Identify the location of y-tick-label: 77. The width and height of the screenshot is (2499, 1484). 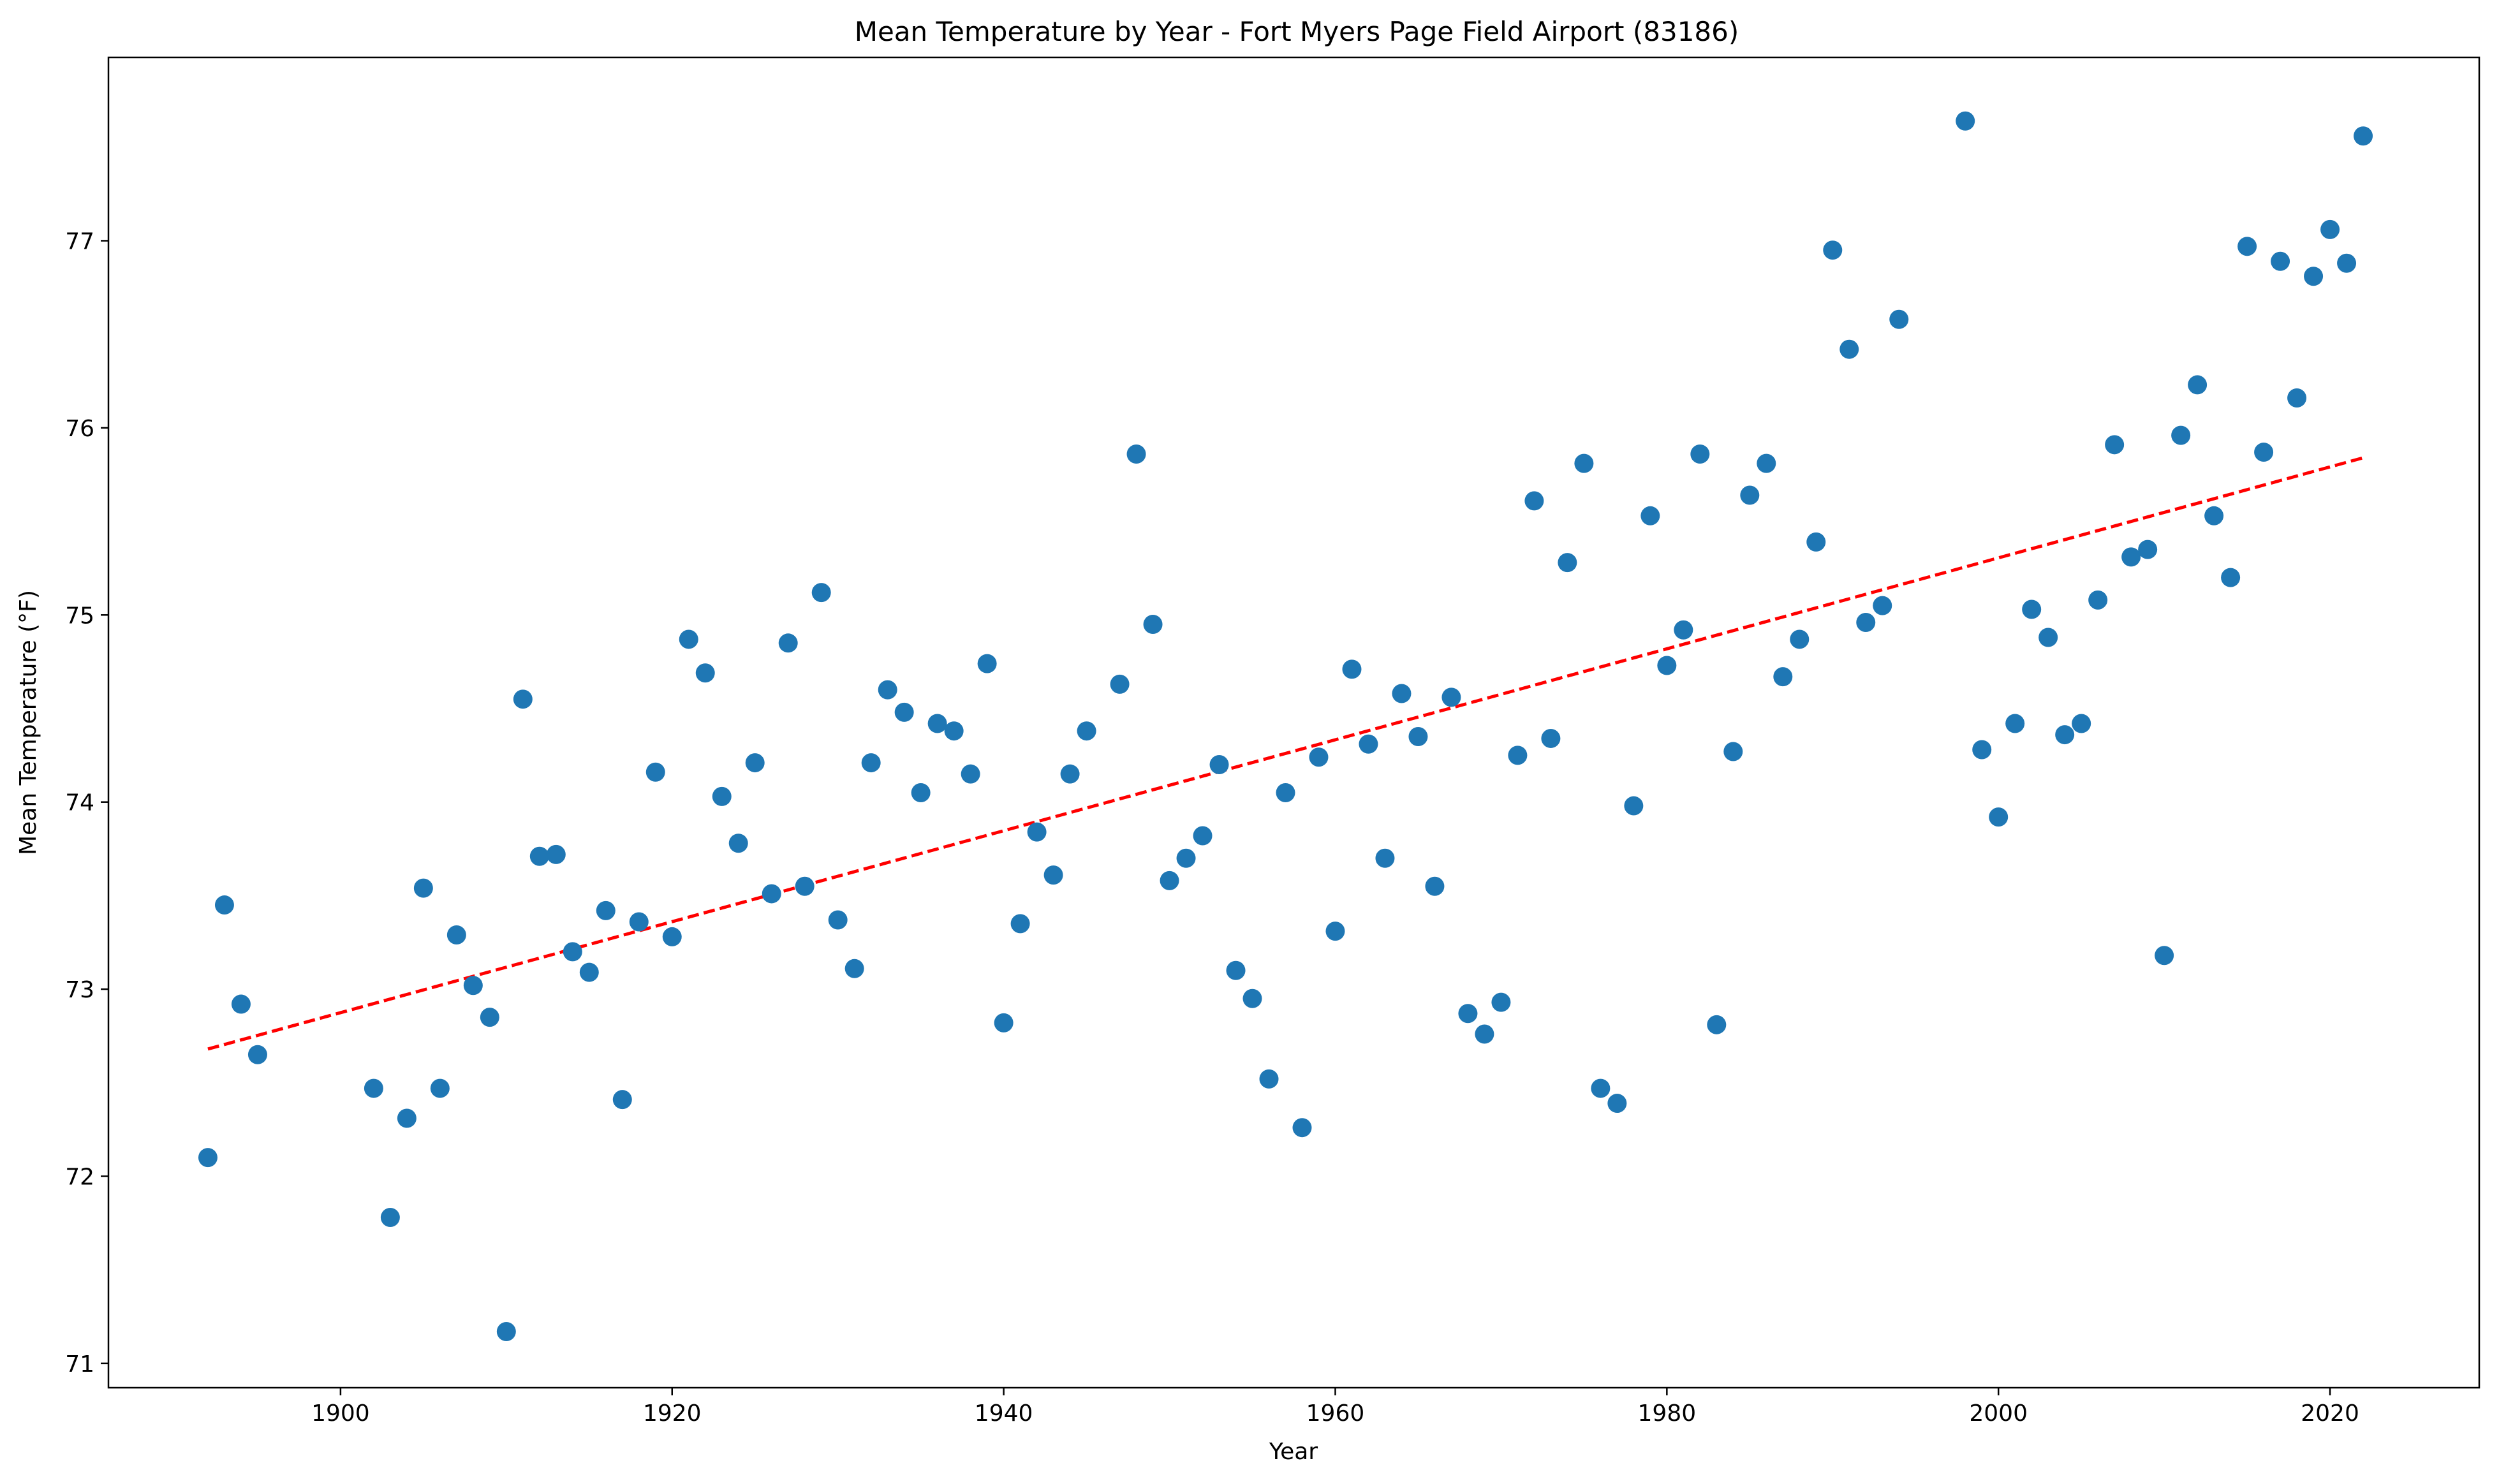
(80, 242).